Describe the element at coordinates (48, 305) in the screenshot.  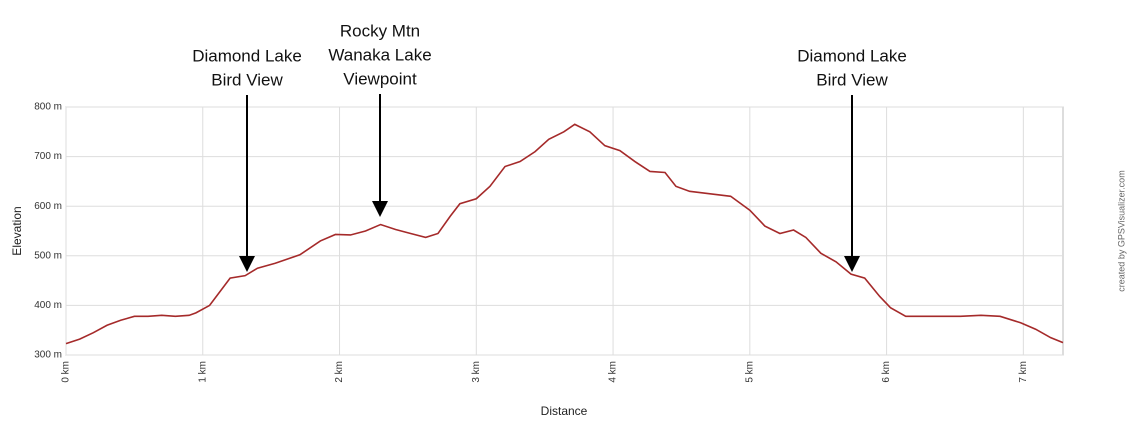
I see `y-tick-label: 400 m` at that location.